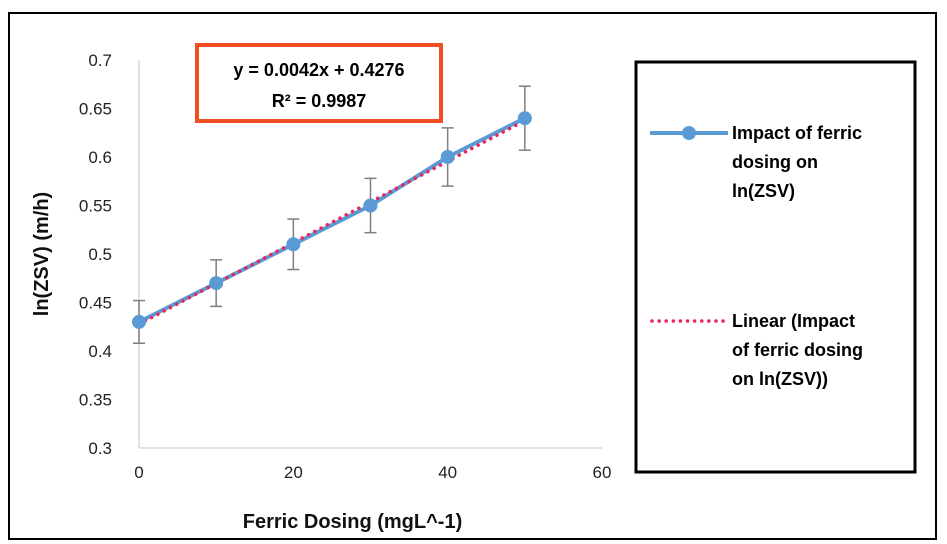  I want to click on x-tick-label: 60, so click(602, 472).